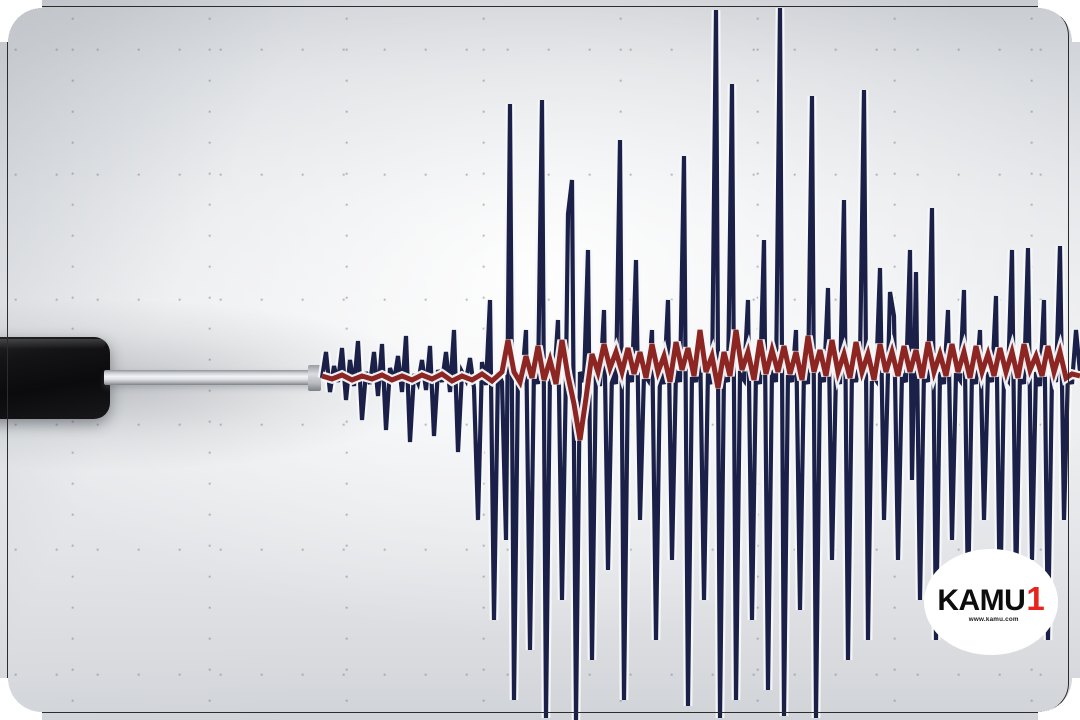  I want to click on watermark-url-text: www.kamu.com, so click(994, 619).